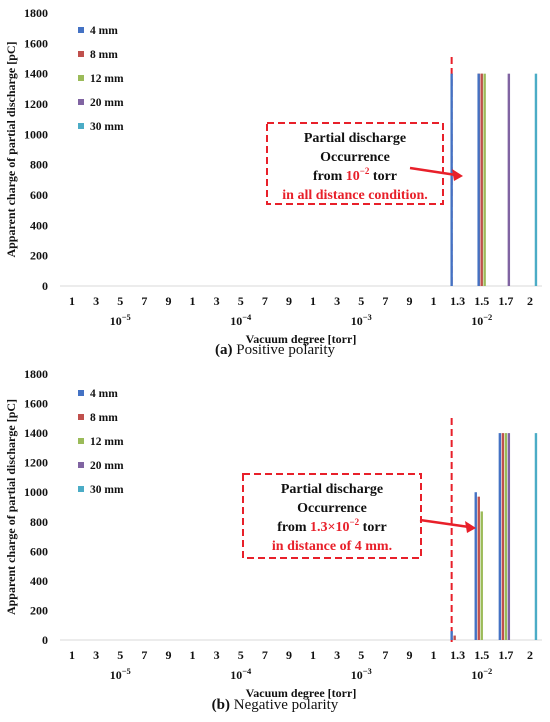 This screenshot has width=550, height=722. Describe the element at coordinates (101, 79) in the screenshot. I see `legend: 4 mm 8 mm 12 mm 20 mm 30 mm` at that location.